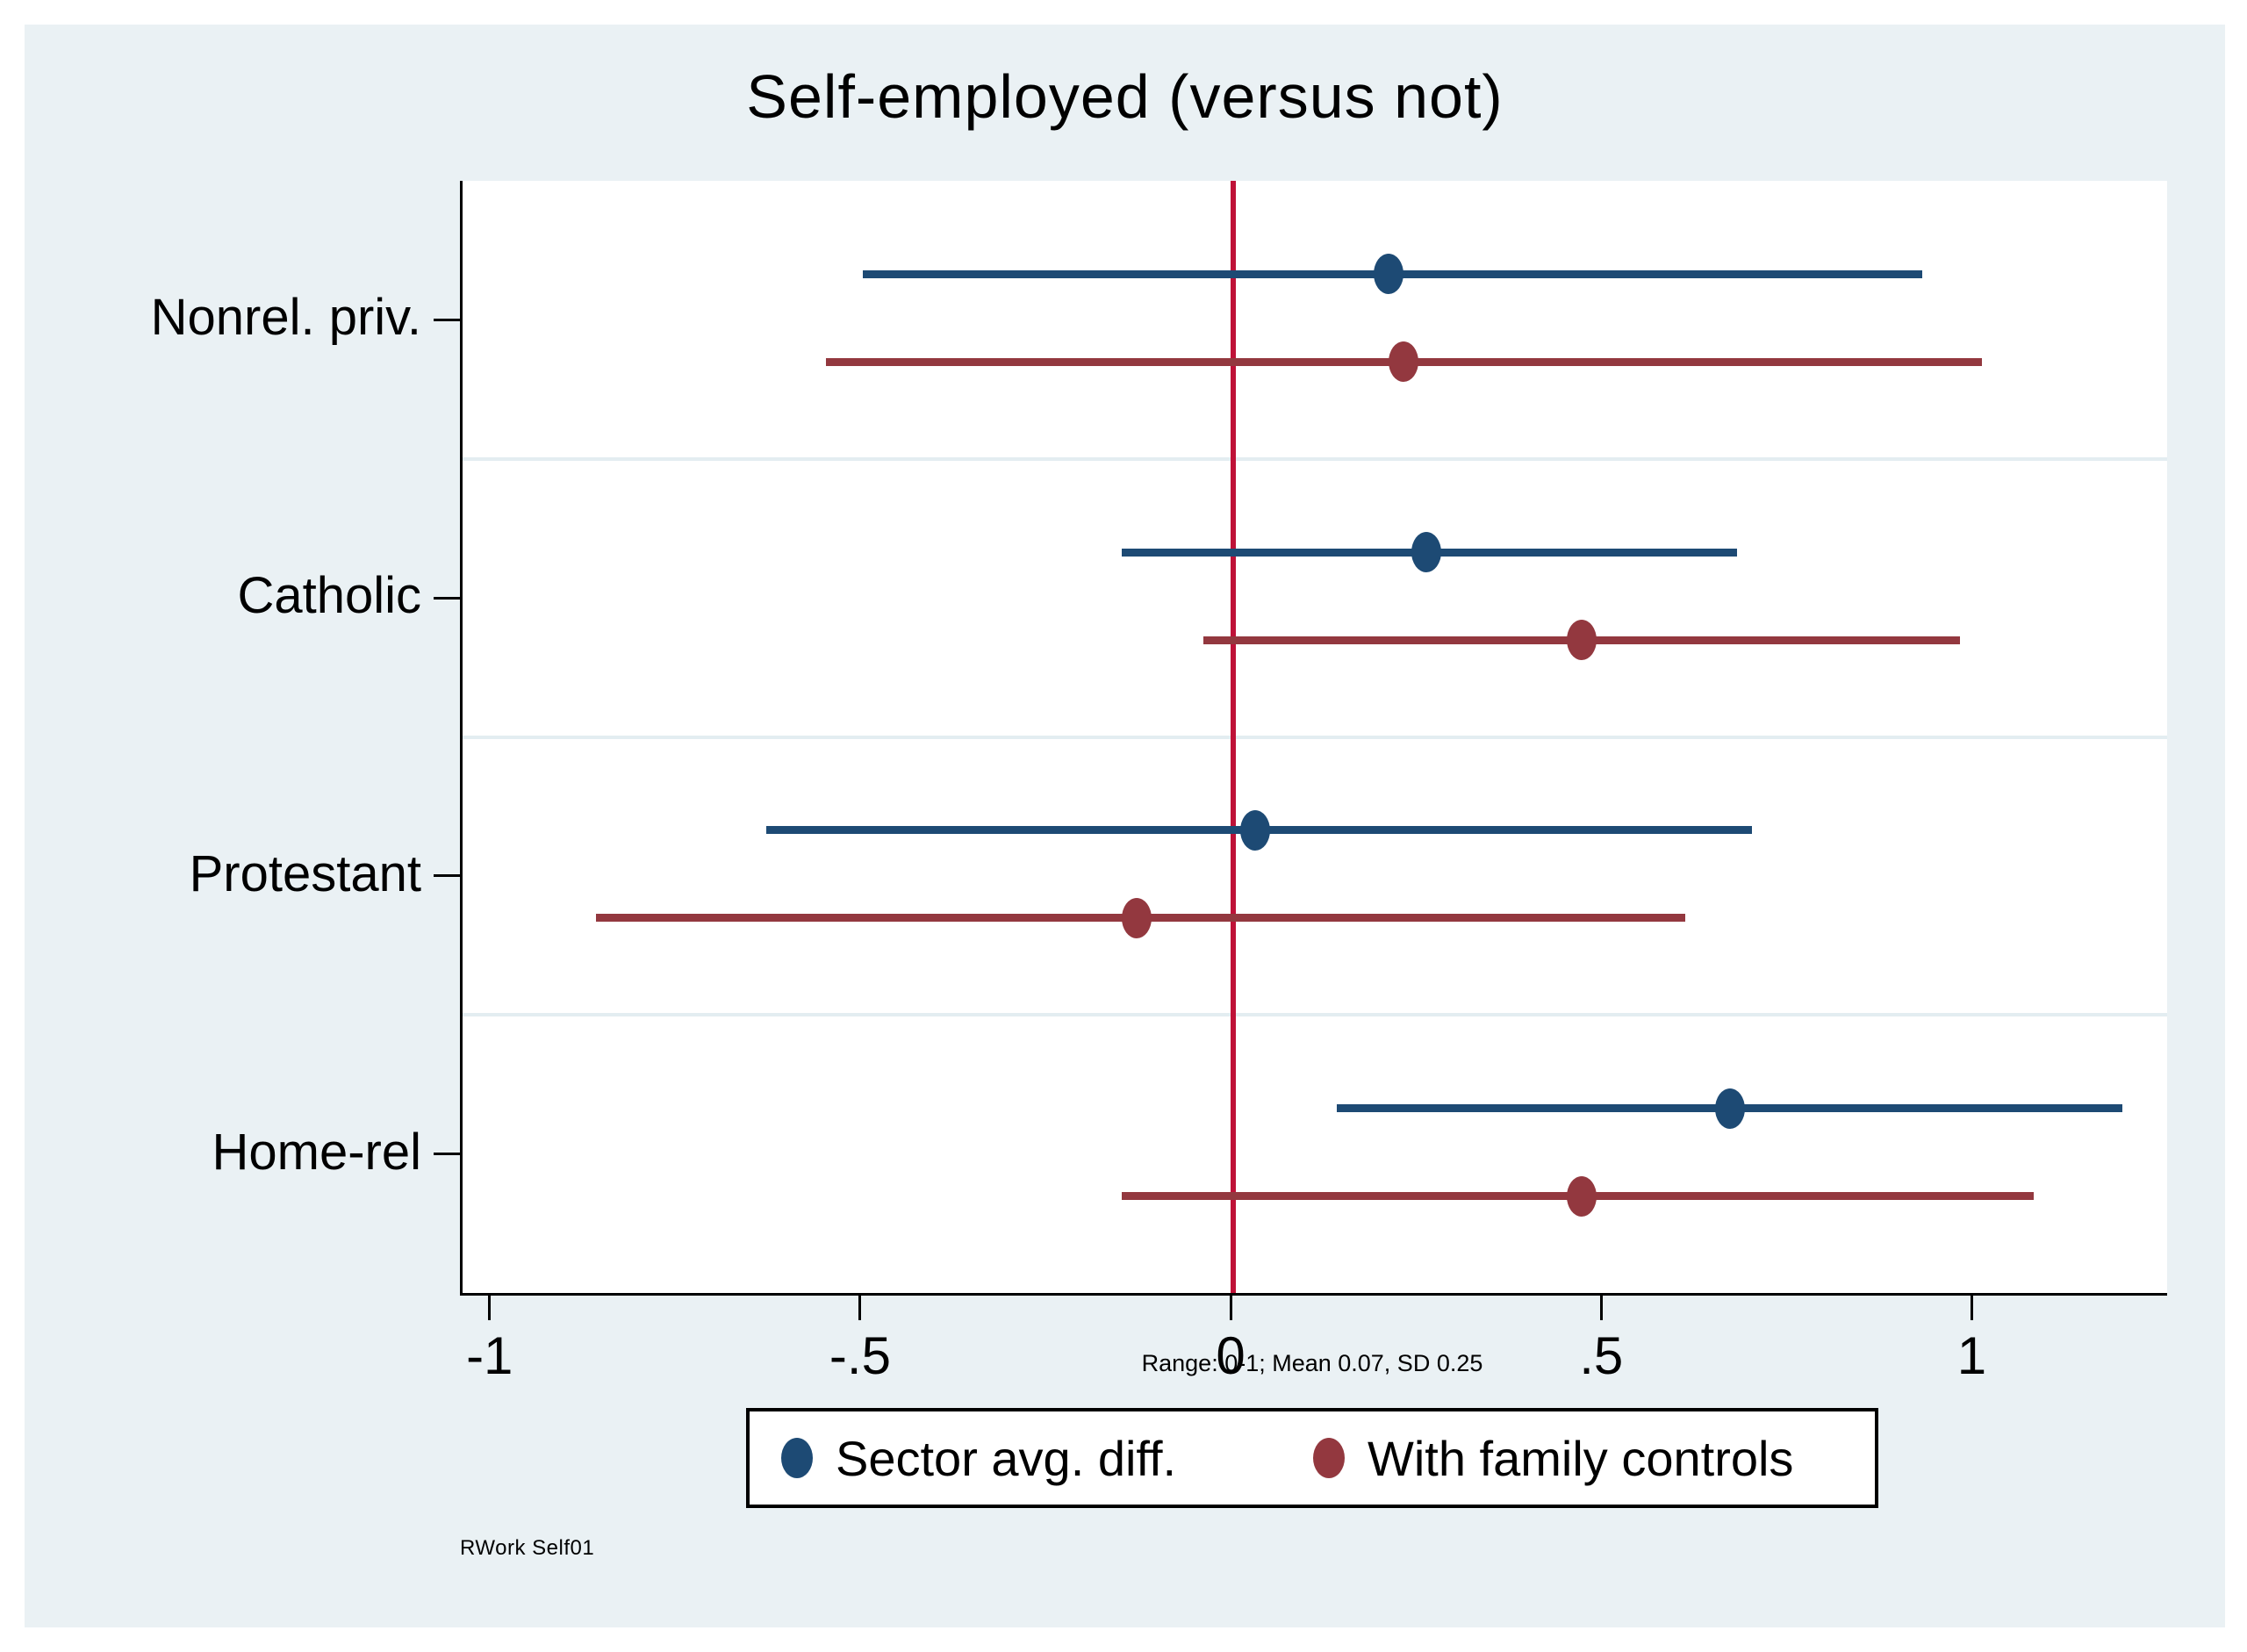  I want to click on legend-marker-maroon-icon, so click(1329, 1458).